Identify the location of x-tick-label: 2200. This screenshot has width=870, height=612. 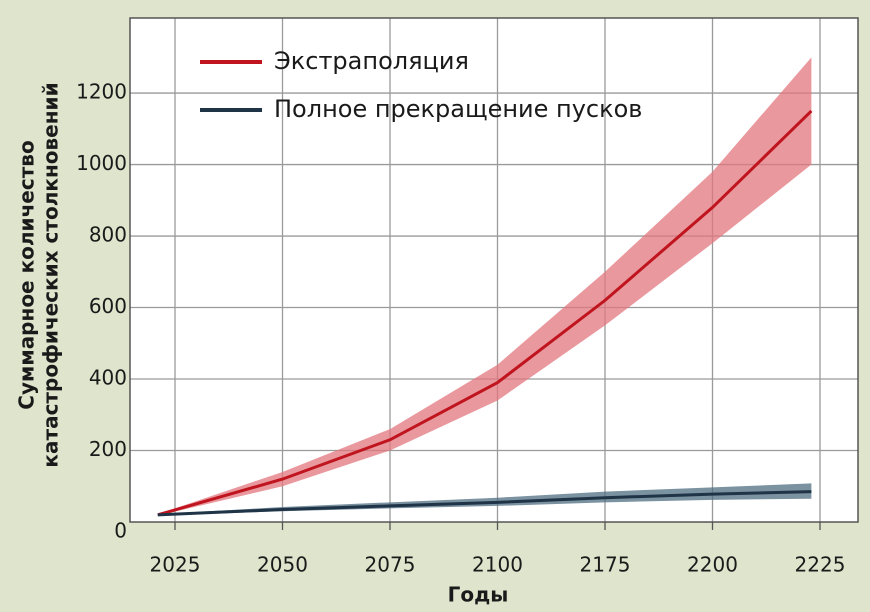
(712, 565).